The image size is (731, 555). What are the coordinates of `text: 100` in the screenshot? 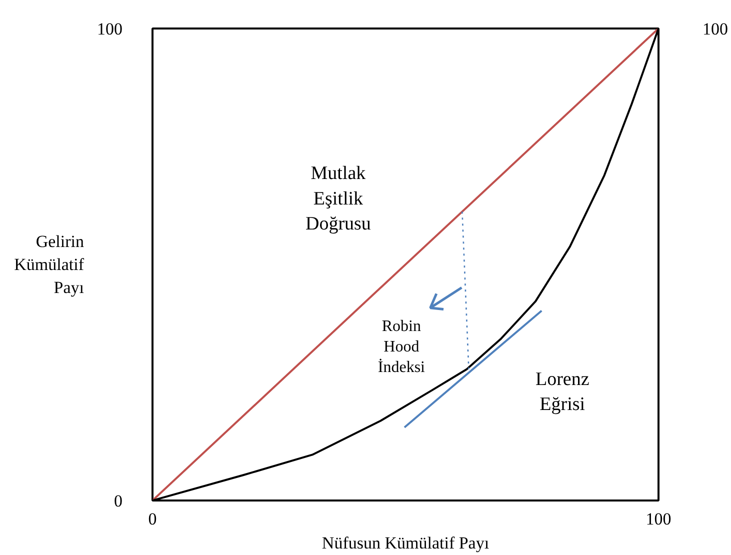 It's located at (715, 29).